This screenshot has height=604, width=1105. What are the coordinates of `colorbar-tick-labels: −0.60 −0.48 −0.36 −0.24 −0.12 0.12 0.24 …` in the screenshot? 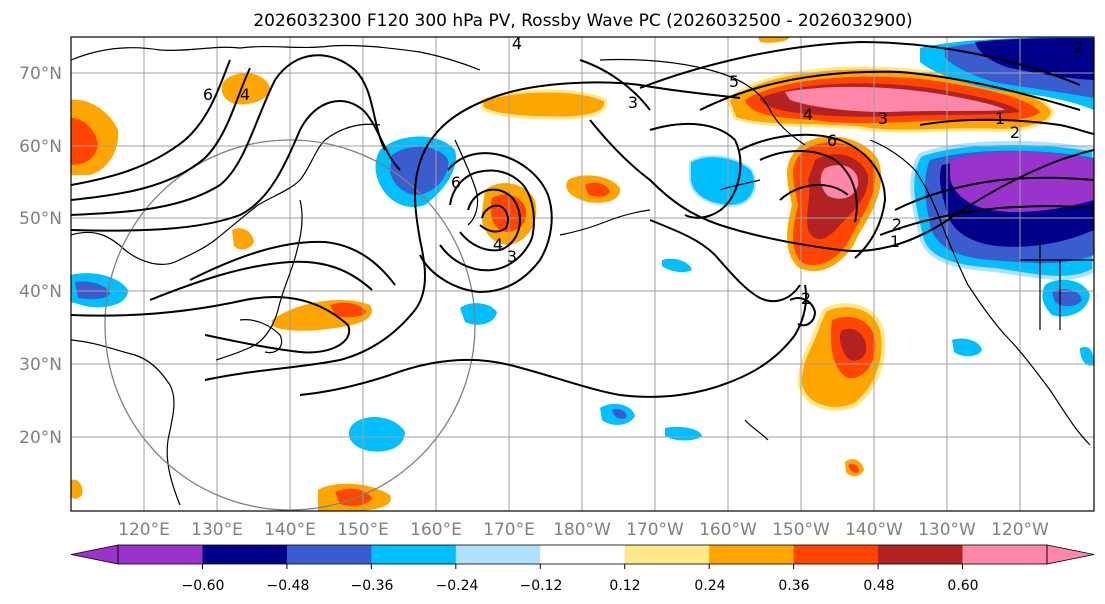 It's located at (580, 586).